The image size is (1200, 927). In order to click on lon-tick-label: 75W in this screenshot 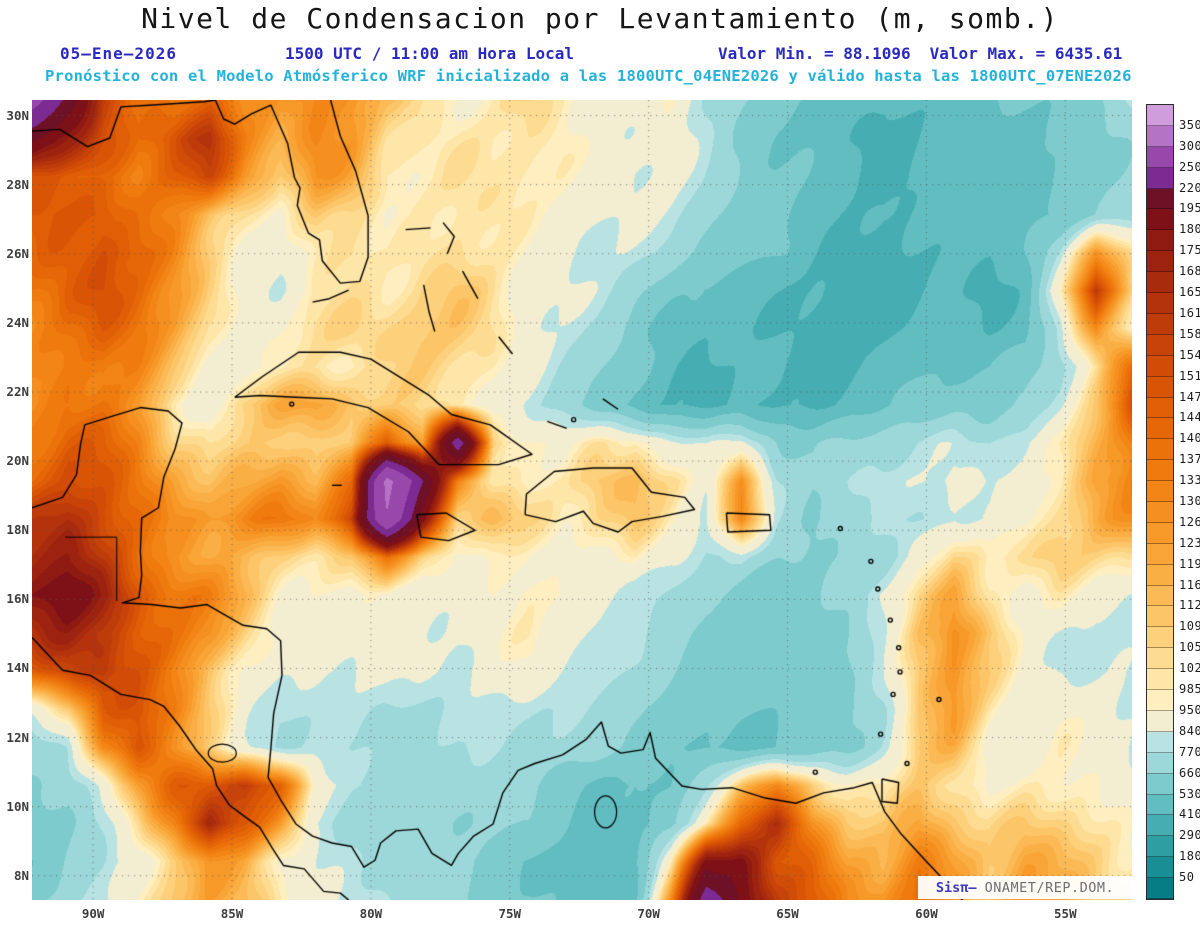, I will do `click(510, 913)`.